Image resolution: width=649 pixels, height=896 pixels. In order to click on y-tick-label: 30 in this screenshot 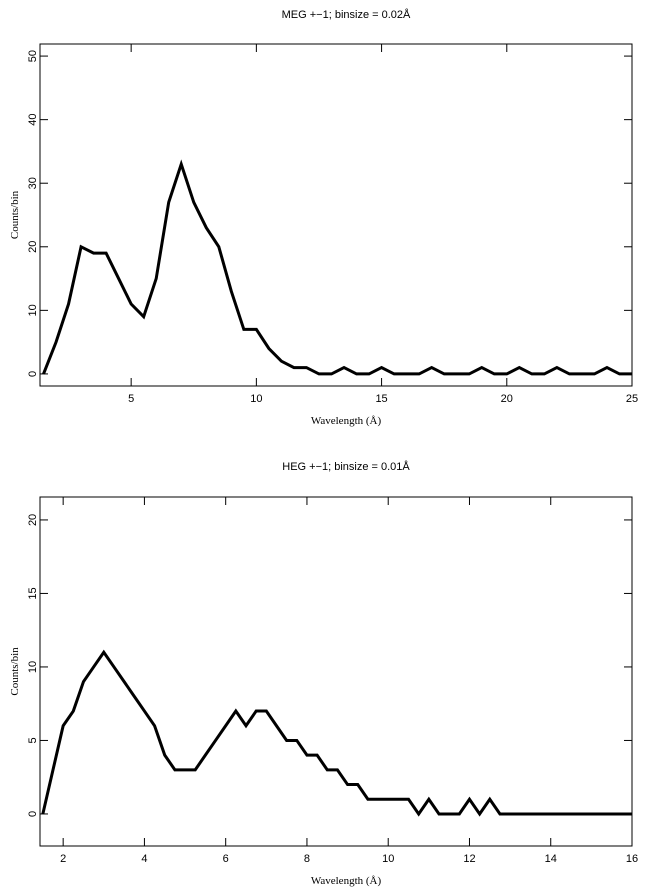, I will do `click(33, 183)`.